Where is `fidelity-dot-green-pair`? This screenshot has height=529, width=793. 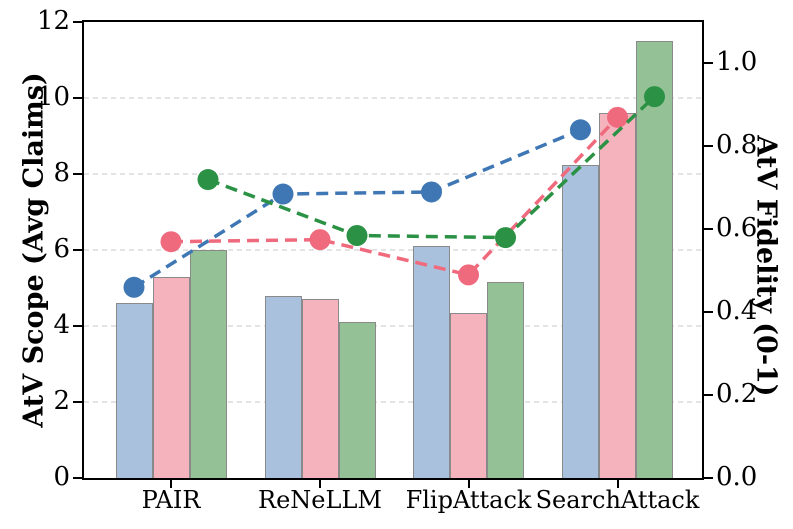
fidelity-dot-green-pair is located at coordinates (208, 180).